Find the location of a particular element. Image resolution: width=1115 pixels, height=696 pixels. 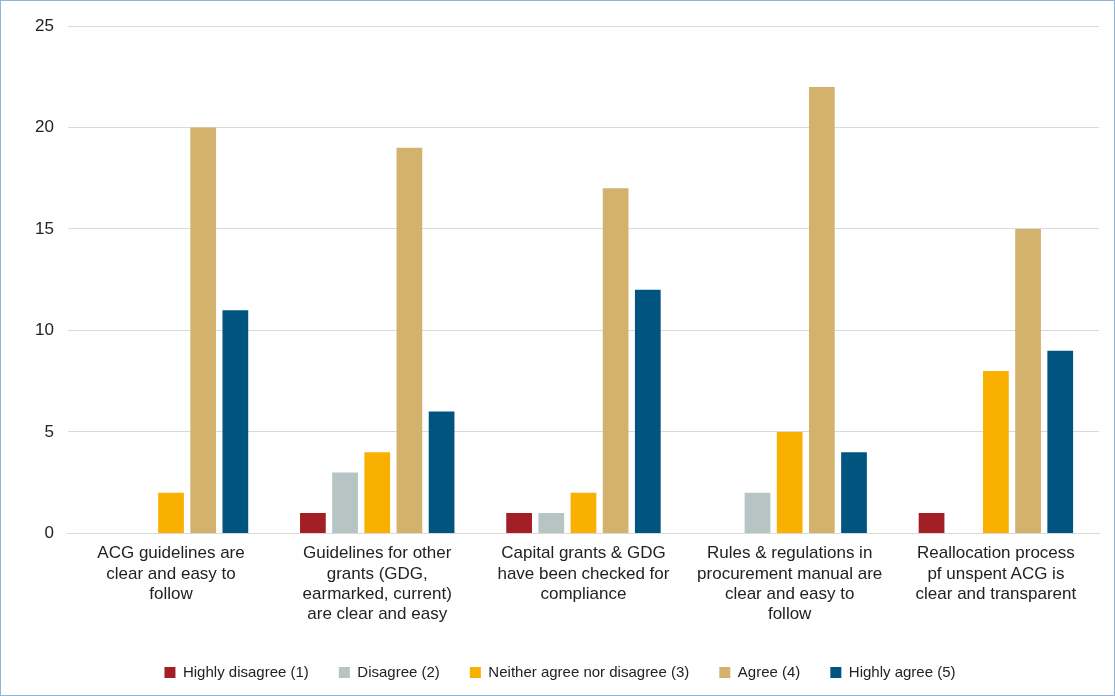

y-tick-label: 20 is located at coordinates (44, 127).